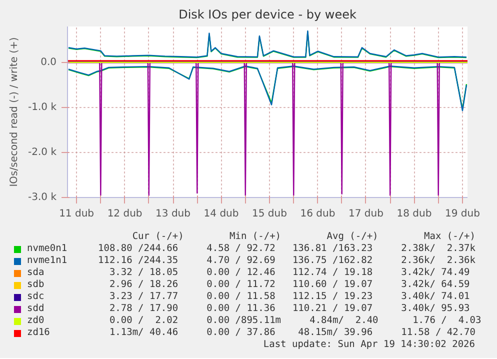 The image size is (497, 359). What do you see at coordinates (289, 297) in the screenshot?
I see `text: 3.23 / 17.77 0.00 / 11.58 112.15 / 19.23 3.40k/ 74.01` at bounding box center [289, 297].